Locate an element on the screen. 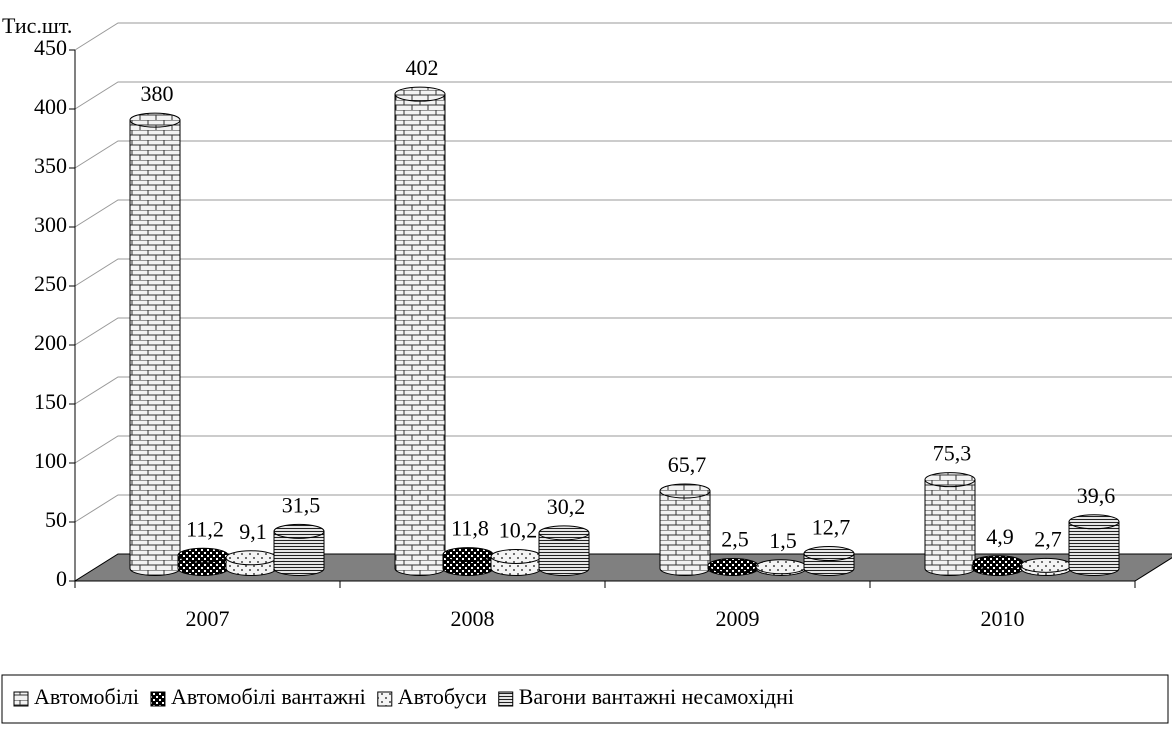  y-tick-label: 200 is located at coordinates (50, 342).